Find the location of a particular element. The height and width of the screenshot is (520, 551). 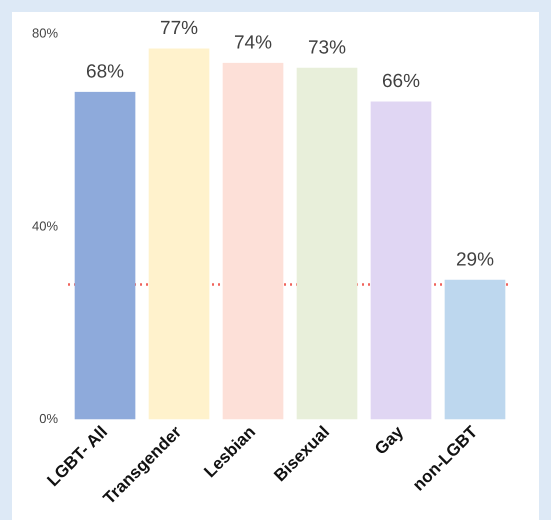

data-label: 77% is located at coordinates (179, 29).